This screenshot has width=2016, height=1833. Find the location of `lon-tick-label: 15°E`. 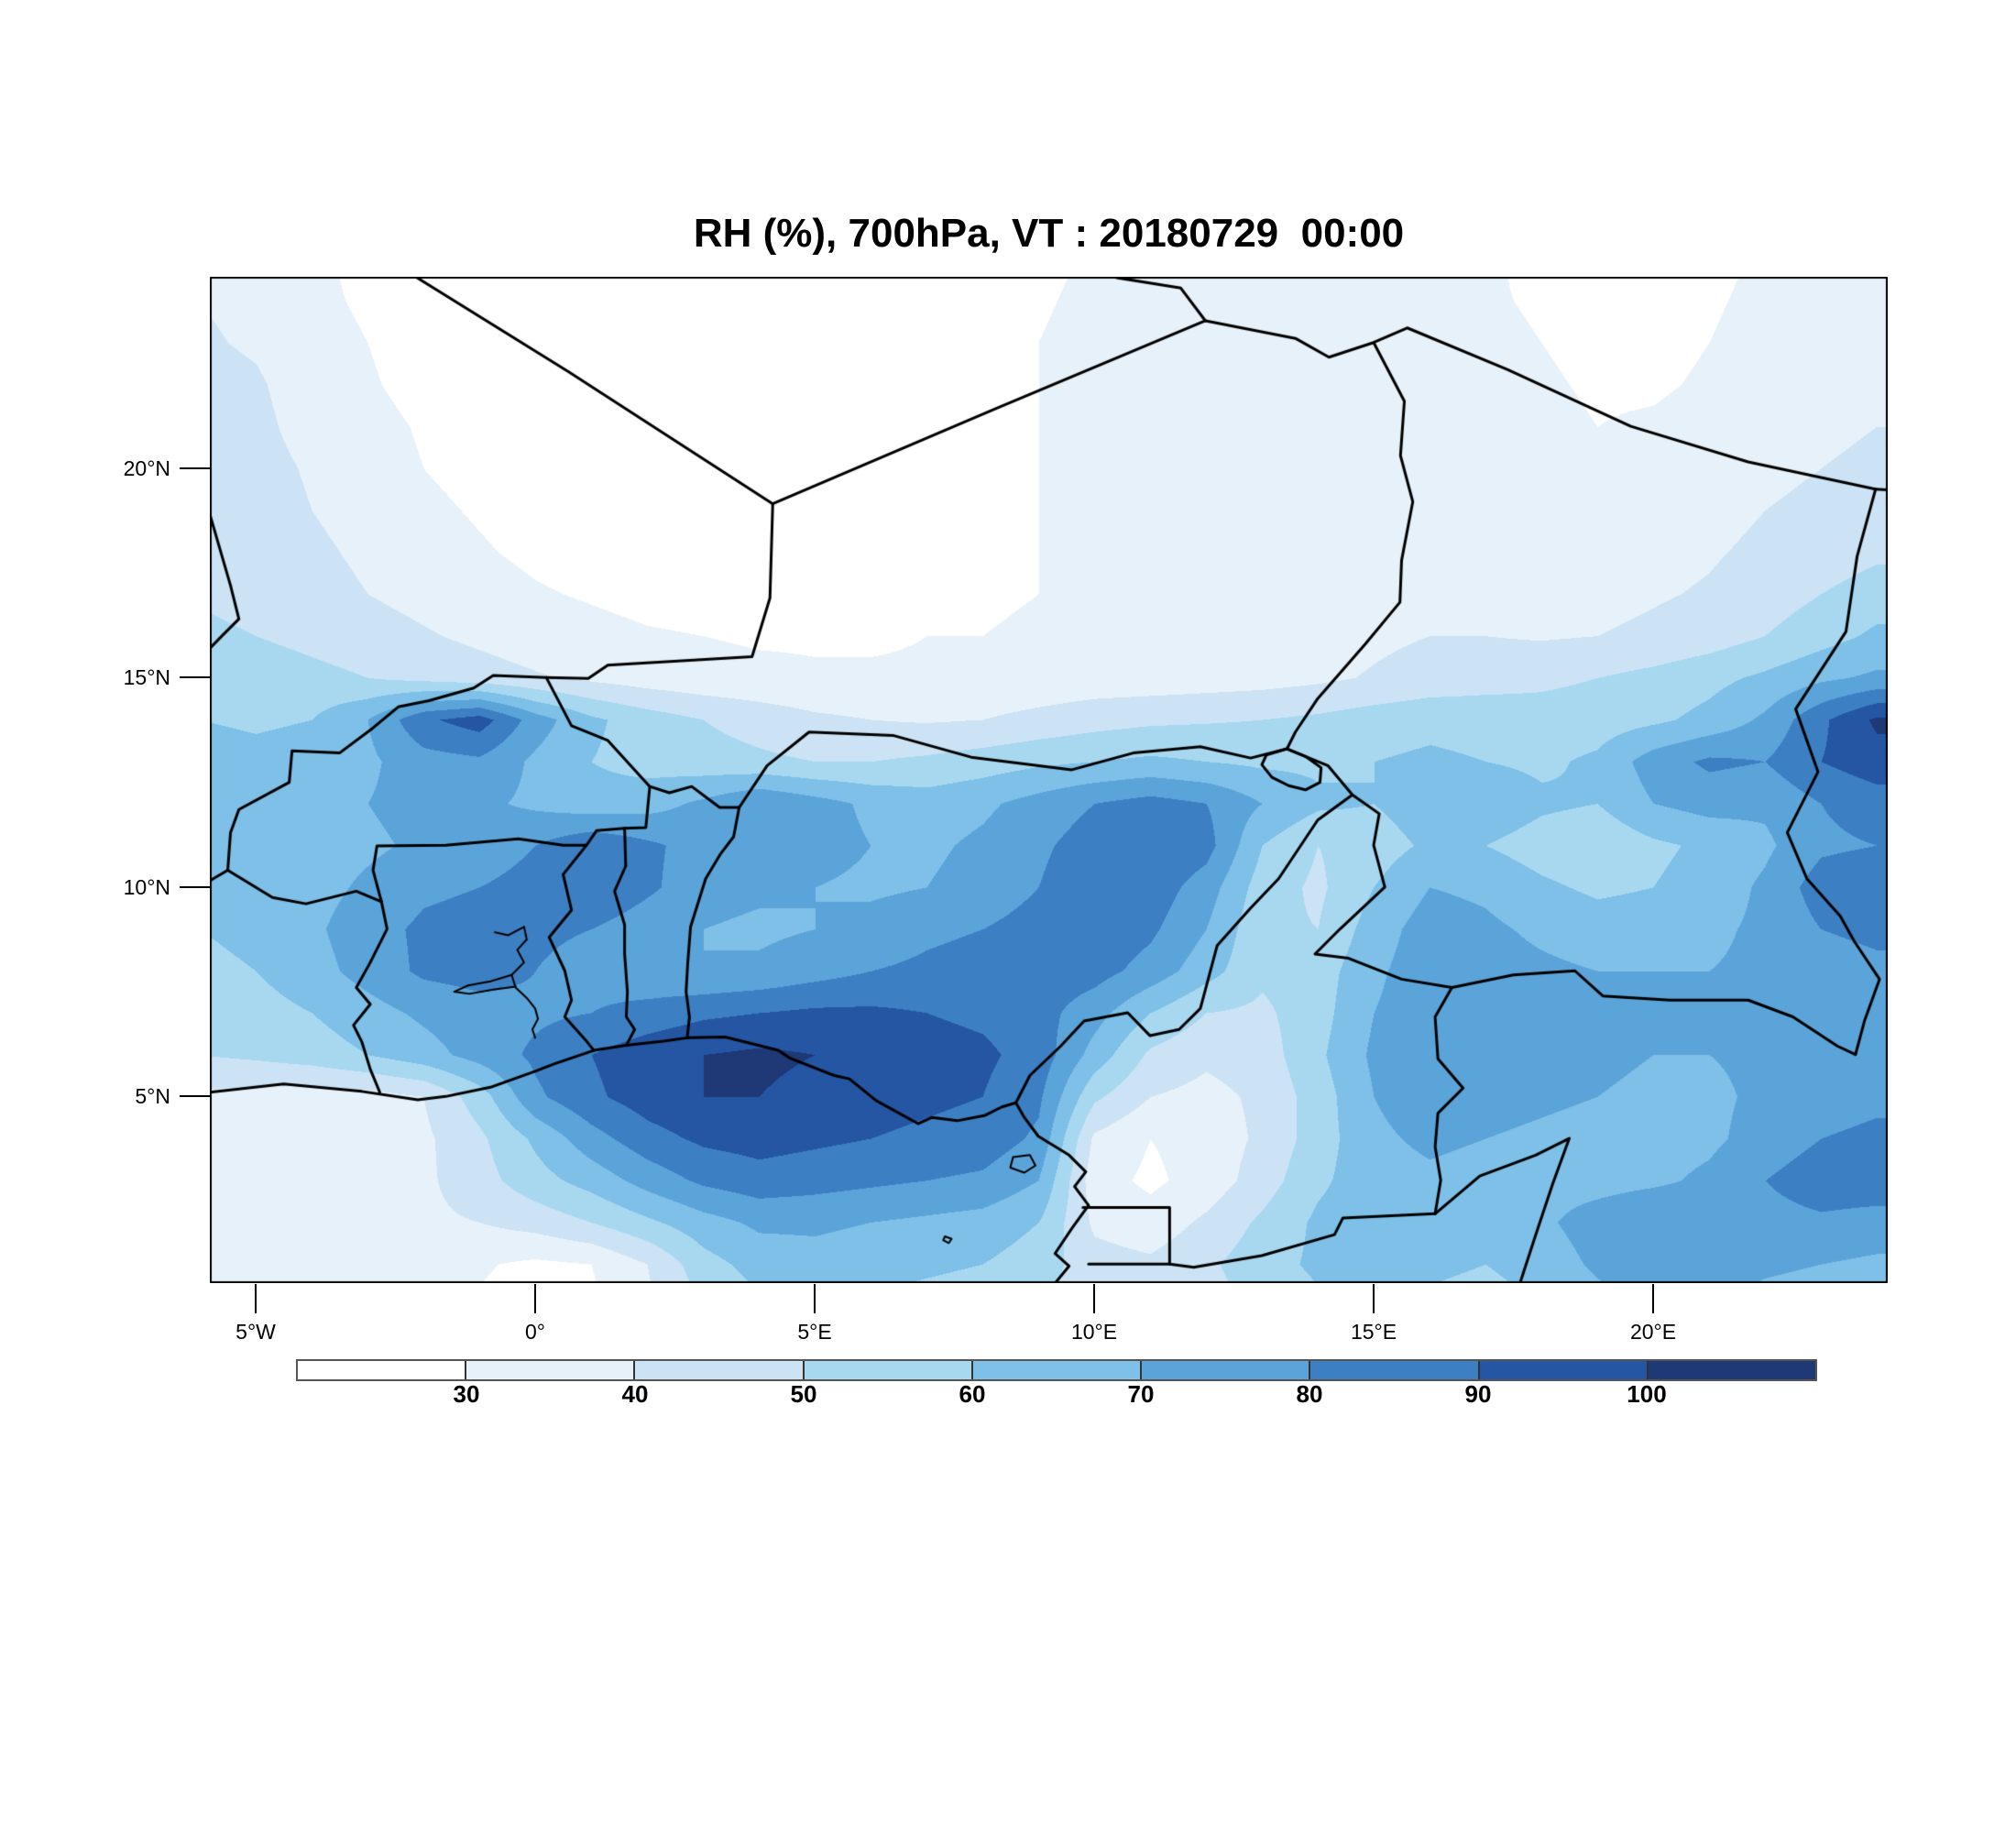

lon-tick-label: 15°E is located at coordinates (1373, 1332).